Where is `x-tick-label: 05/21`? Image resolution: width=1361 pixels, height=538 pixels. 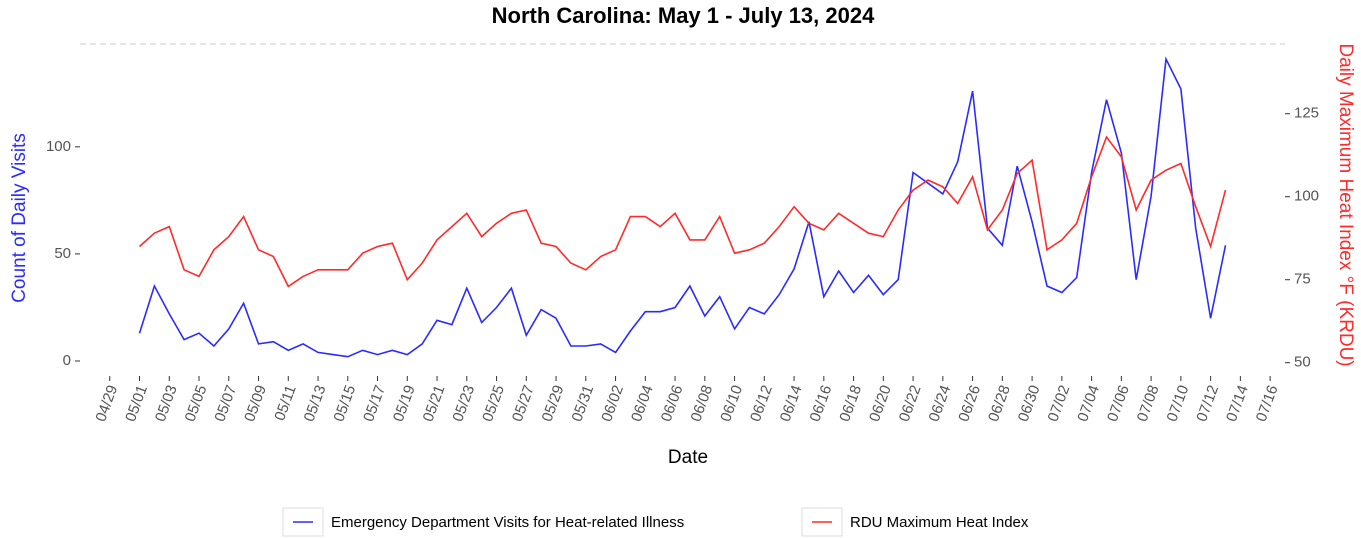 x-tick-label: 05/21 is located at coordinates (434, 403).